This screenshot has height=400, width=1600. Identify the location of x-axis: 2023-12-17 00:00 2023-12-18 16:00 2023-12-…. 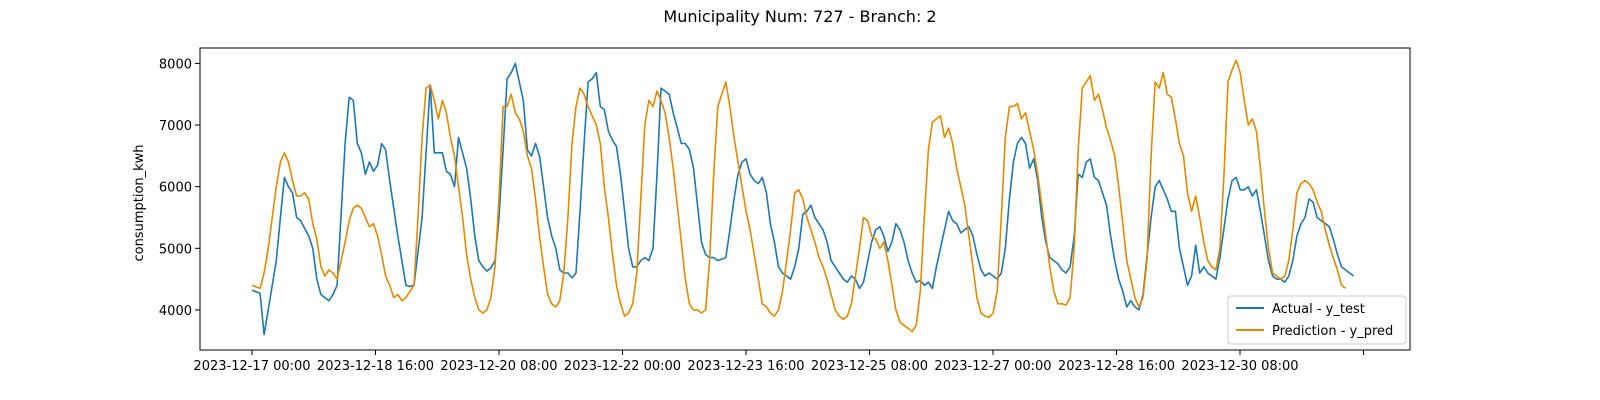
(778, 362).